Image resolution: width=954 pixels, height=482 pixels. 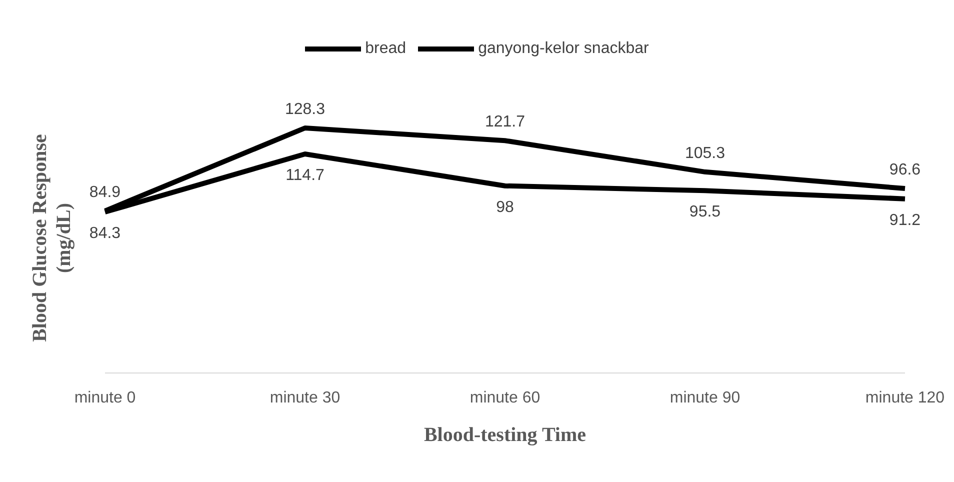 What do you see at coordinates (505, 122) in the screenshot?
I see `data-label: 121.7` at bounding box center [505, 122].